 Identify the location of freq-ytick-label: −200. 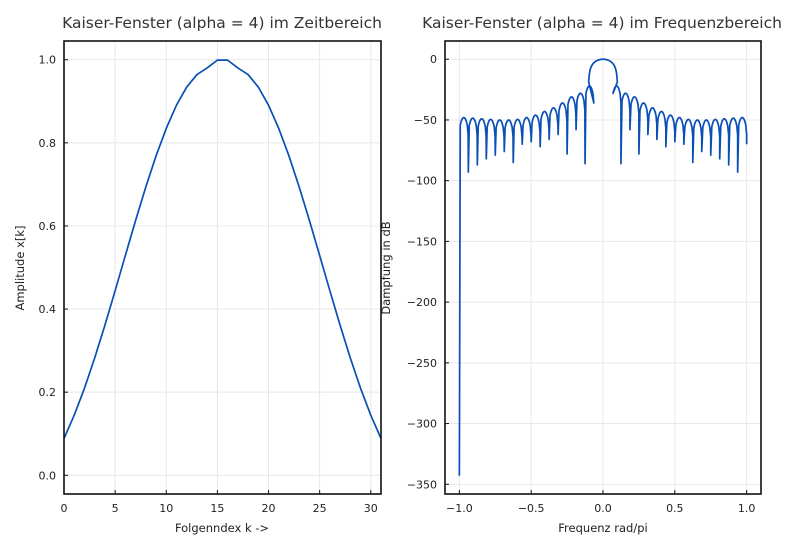
(422, 302).